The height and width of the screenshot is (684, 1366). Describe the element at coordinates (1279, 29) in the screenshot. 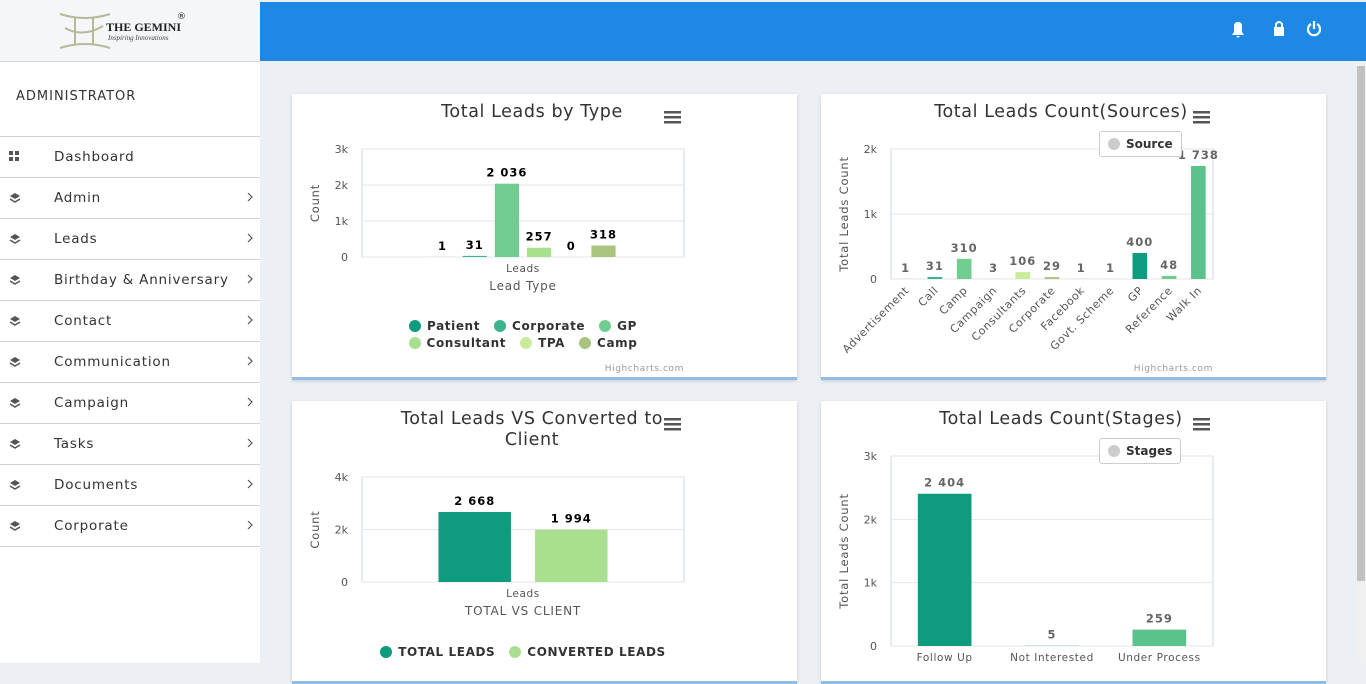

I see `lock-icon` at that location.